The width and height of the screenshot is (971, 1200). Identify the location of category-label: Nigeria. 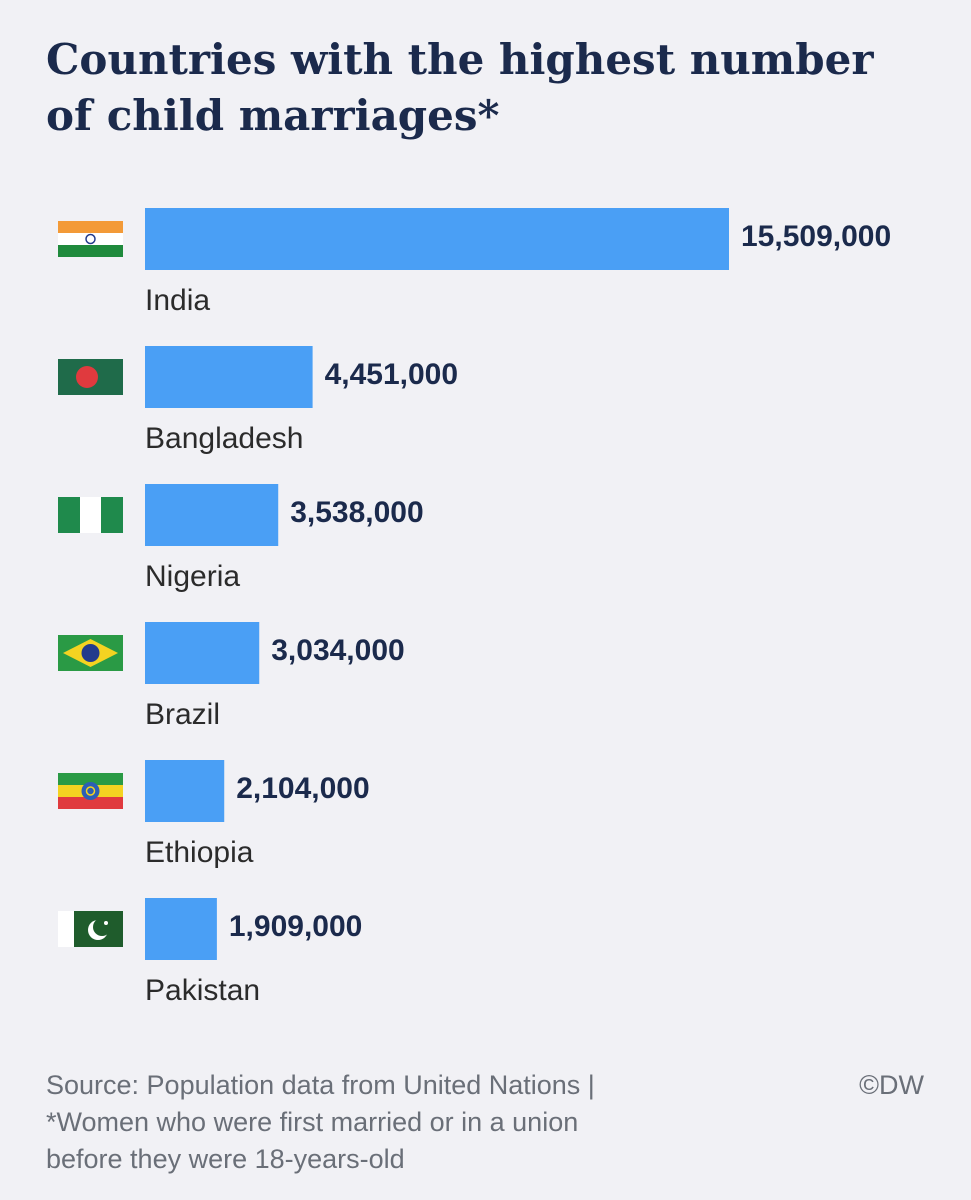
(192, 576).